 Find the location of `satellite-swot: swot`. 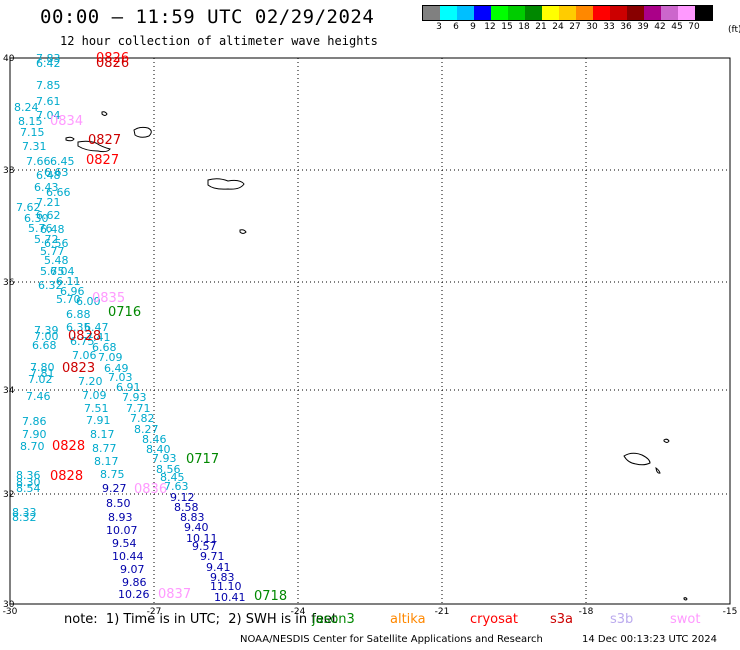

satellite-swot: swot is located at coordinates (685, 619).